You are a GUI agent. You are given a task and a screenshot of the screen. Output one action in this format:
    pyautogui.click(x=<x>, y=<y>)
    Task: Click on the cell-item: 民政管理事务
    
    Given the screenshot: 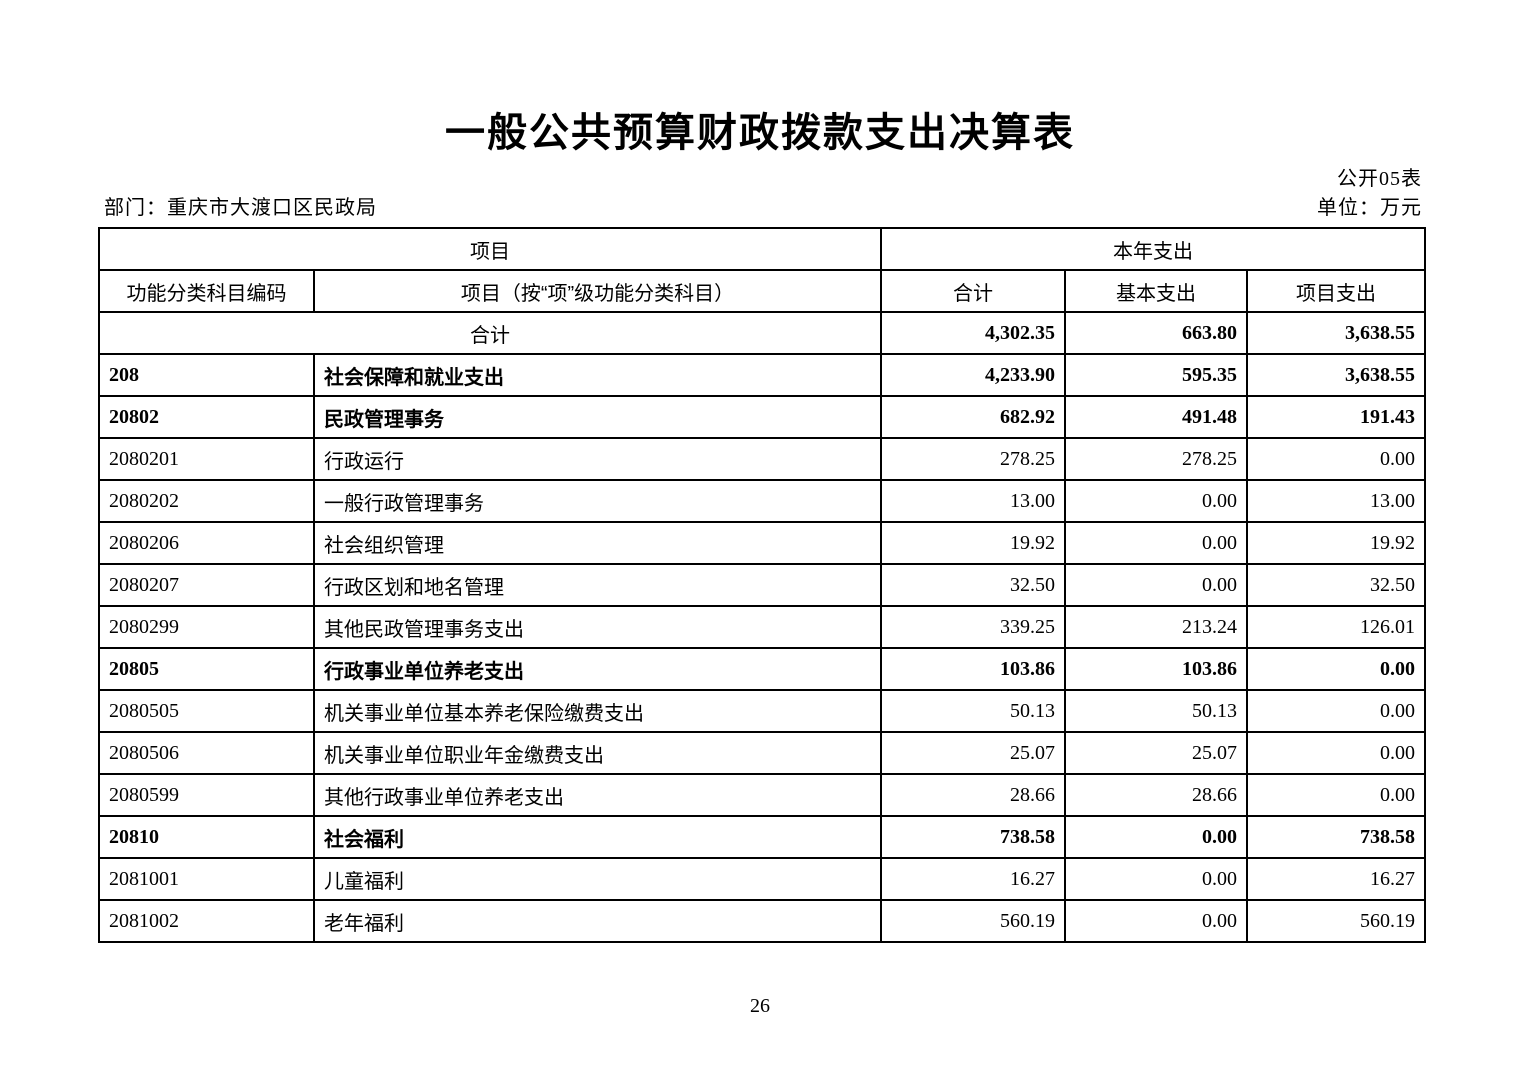 What is the action you would take?
    pyautogui.click(x=597, y=417)
    